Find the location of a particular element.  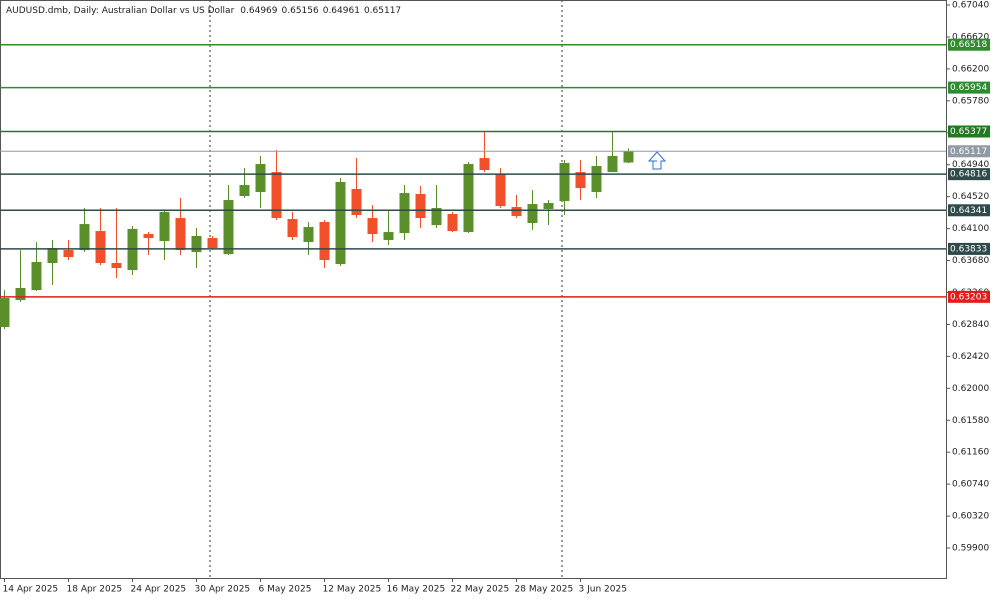

x-tick-label: 14 Apr 2025 is located at coordinates (31, 590).